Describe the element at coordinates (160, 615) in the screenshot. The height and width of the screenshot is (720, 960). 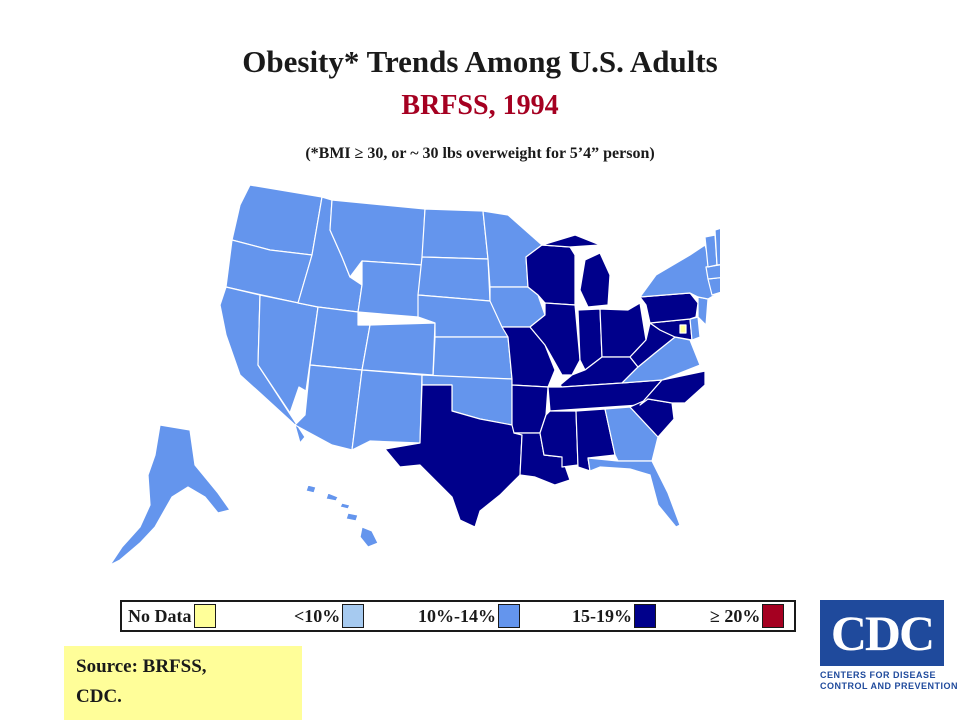
I see `legend-label: No Data` at that location.